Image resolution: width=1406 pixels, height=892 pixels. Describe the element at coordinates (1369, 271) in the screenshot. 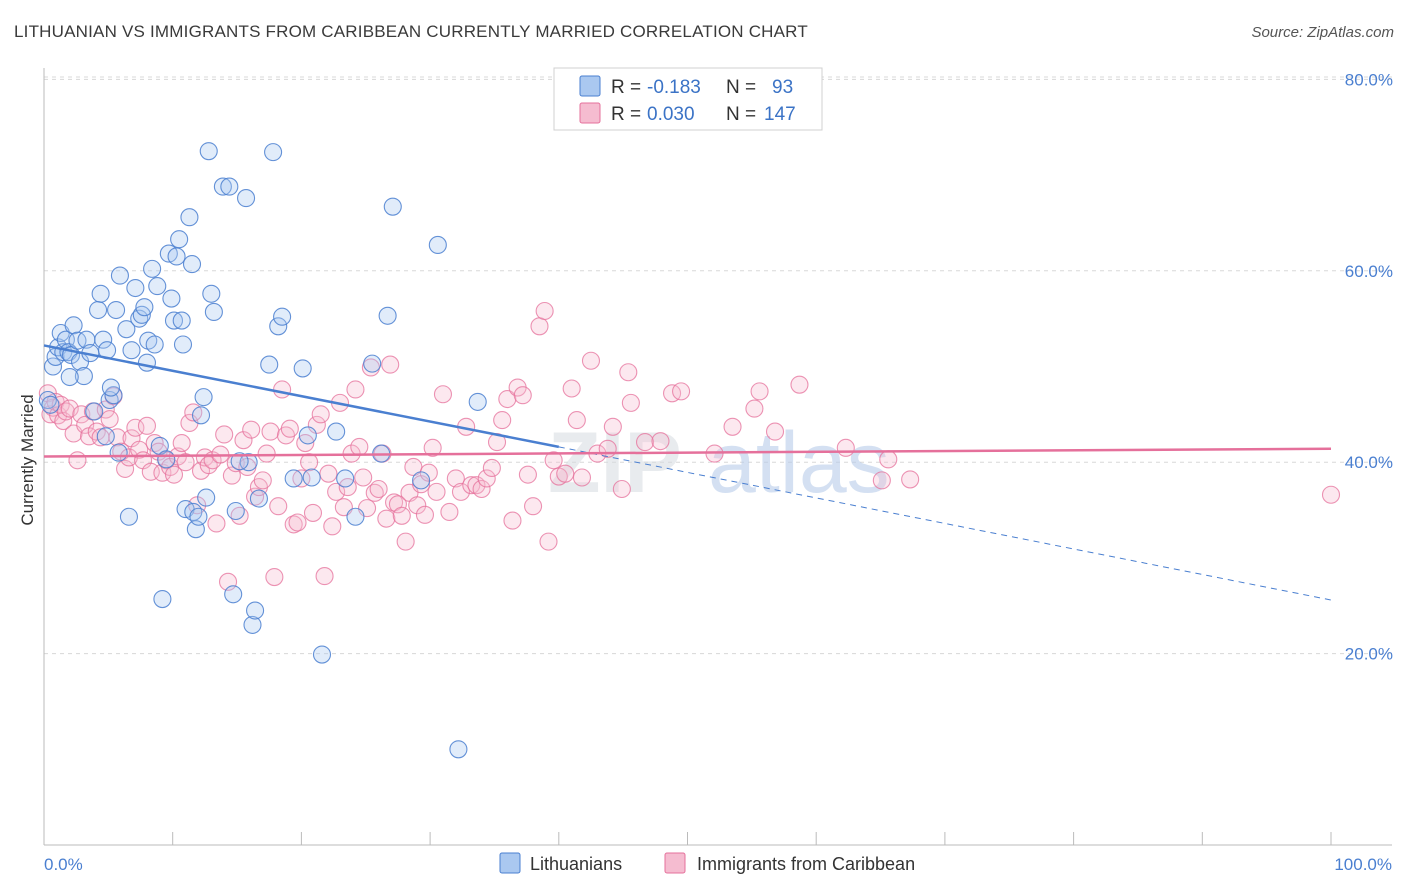

I see `y-tick-label-60: 60.0%` at that location.